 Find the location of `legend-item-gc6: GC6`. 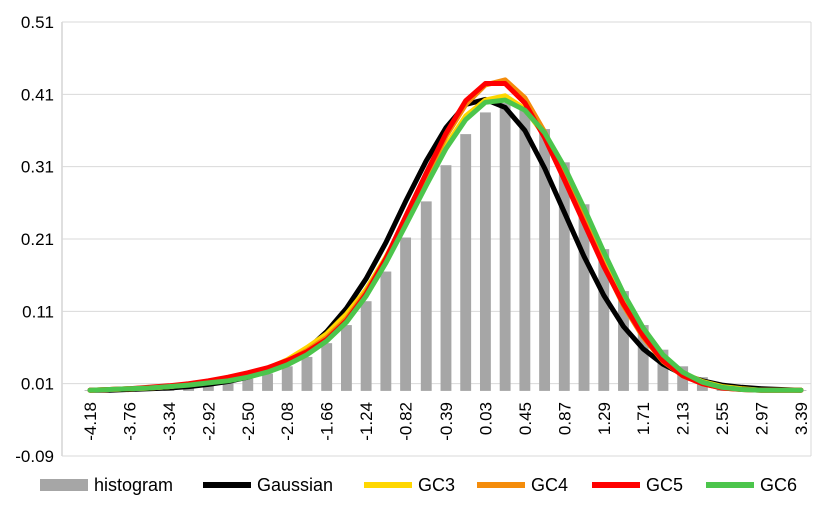

legend-item-gc6: GC6 is located at coordinates (751, 485).